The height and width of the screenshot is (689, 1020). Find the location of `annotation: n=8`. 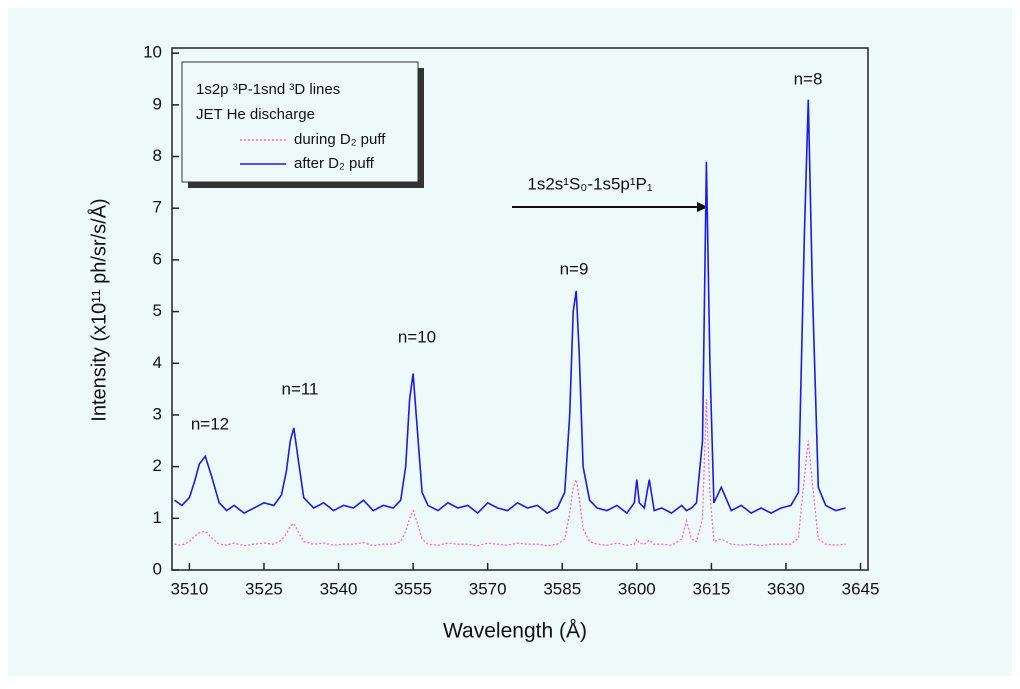

annotation: n=8 is located at coordinates (808, 78).